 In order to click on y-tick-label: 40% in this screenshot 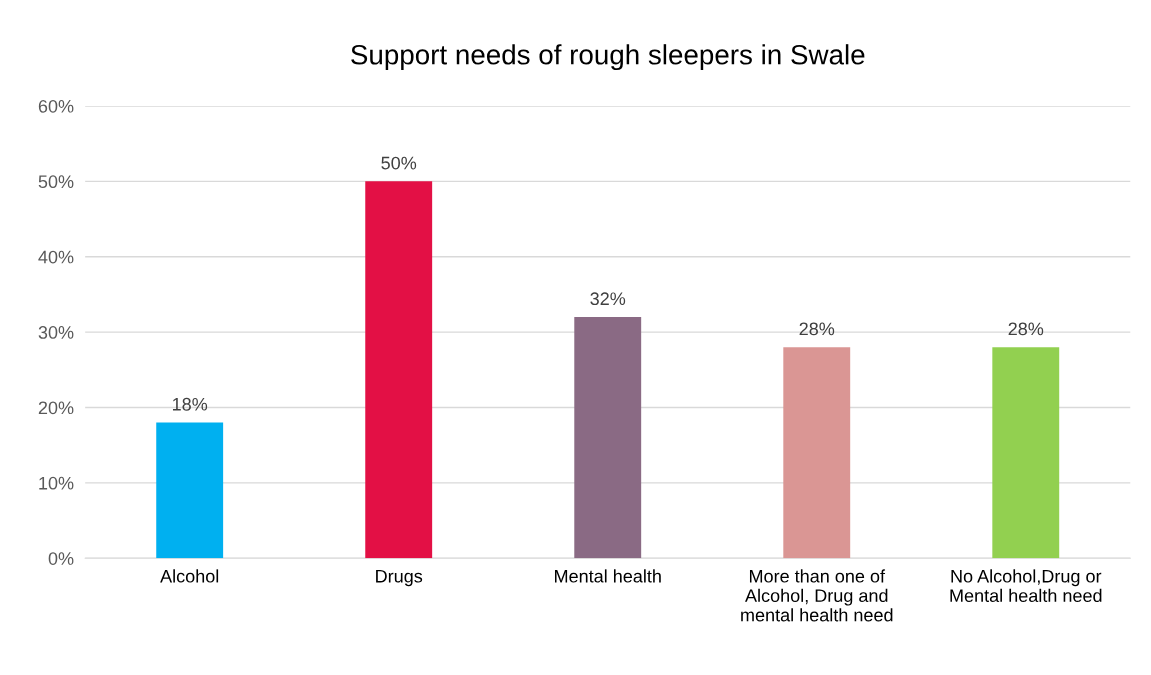, I will do `click(56, 257)`.